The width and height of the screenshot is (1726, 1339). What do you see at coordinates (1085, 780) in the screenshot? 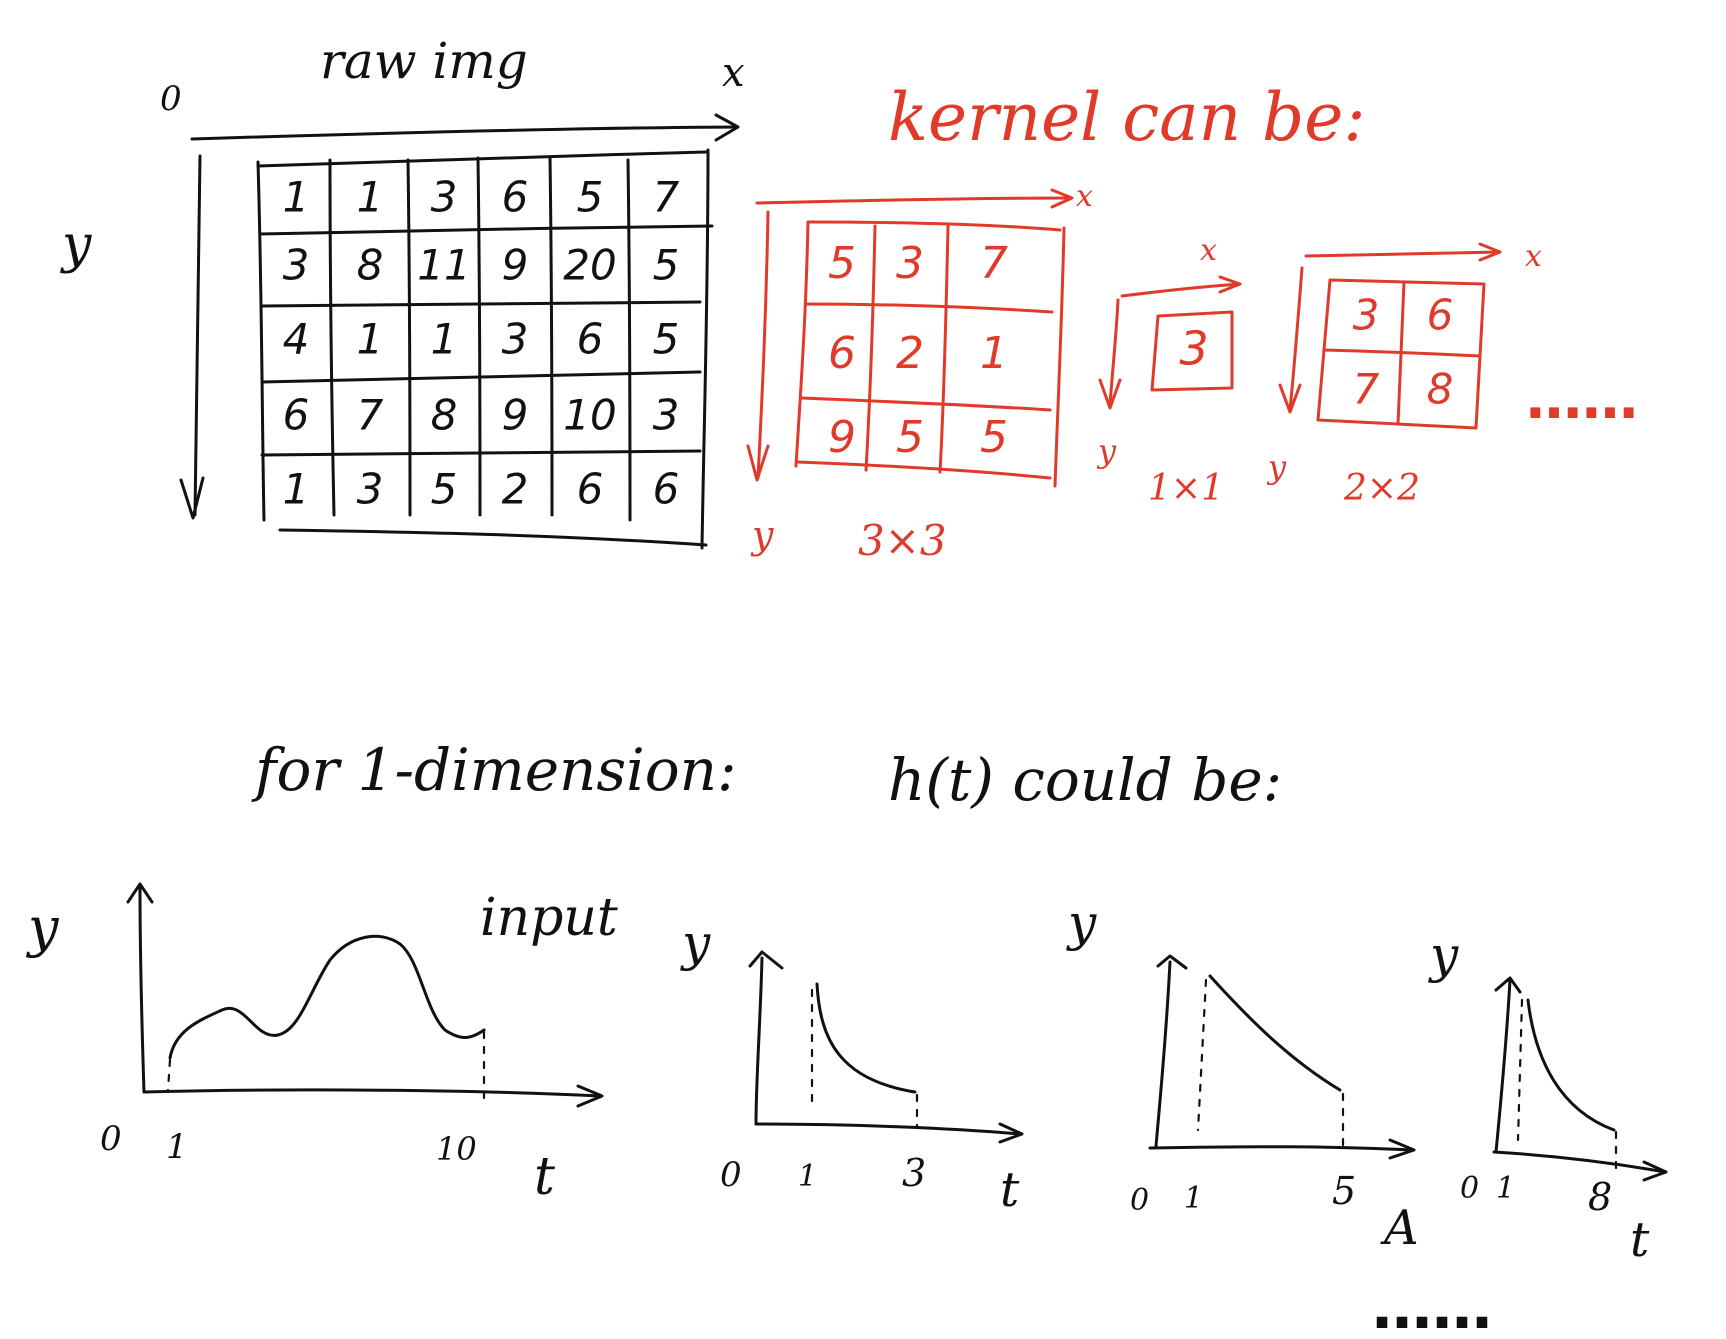
I see `h-function-heading: h(t) could be:` at bounding box center [1085, 780].